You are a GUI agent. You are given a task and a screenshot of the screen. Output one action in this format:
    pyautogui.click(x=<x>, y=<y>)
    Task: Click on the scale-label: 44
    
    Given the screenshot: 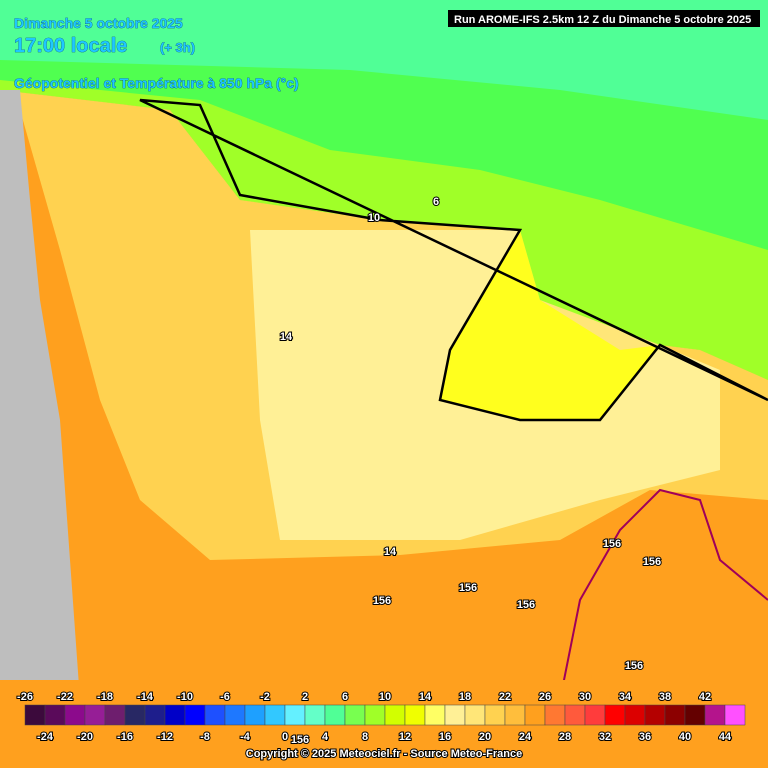 What is the action you would take?
    pyautogui.click(x=725, y=737)
    